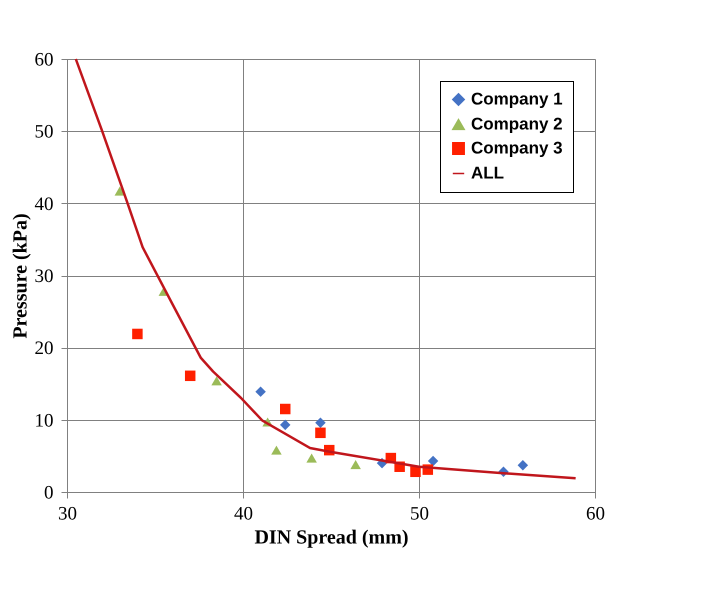  What do you see at coordinates (331, 537) in the screenshot?
I see `x-axis-title: DIN Spread (mm)` at bounding box center [331, 537].